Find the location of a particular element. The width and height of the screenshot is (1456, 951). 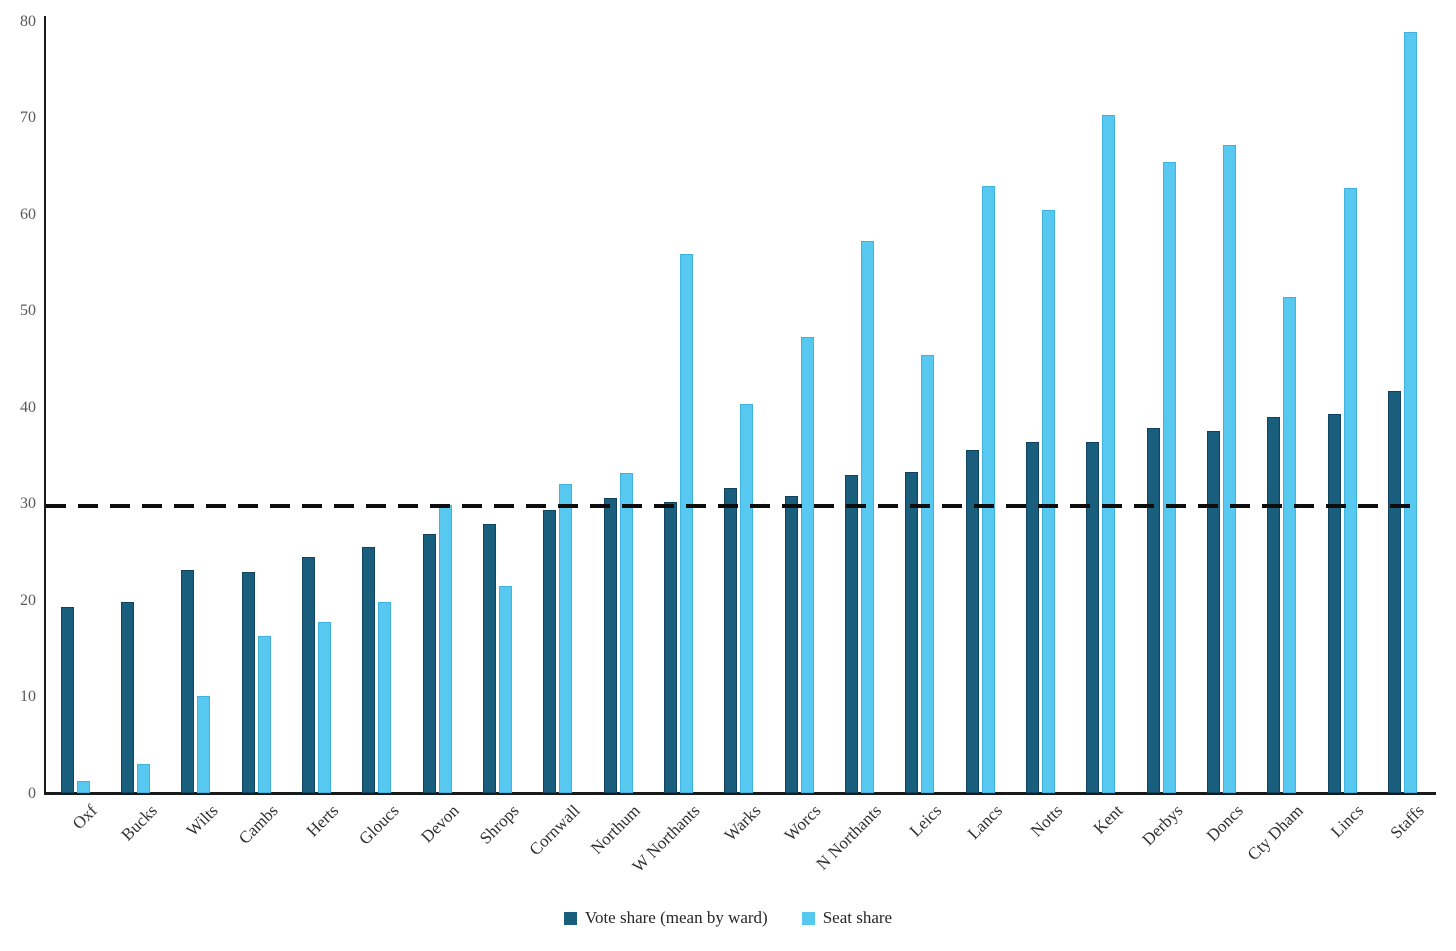

seat-share-swatch-icon is located at coordinates (808, 918).